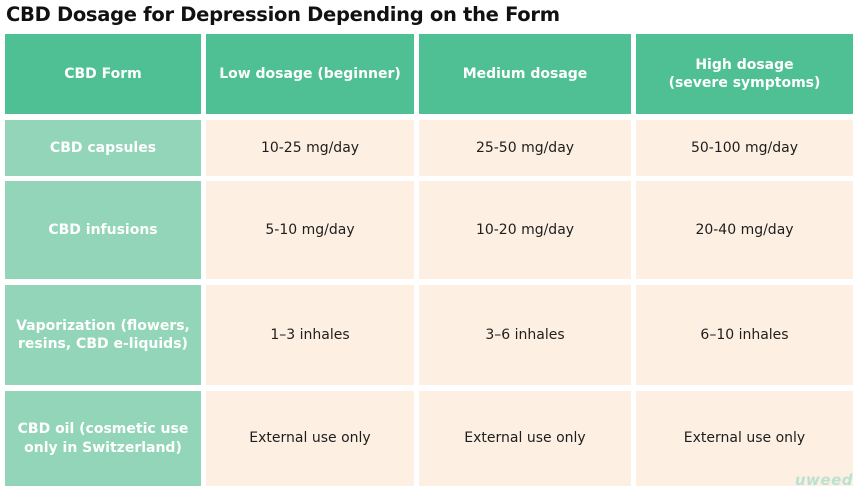  I want to click on row-vaporization-high: 6–10 inhales, so click(744, 335).